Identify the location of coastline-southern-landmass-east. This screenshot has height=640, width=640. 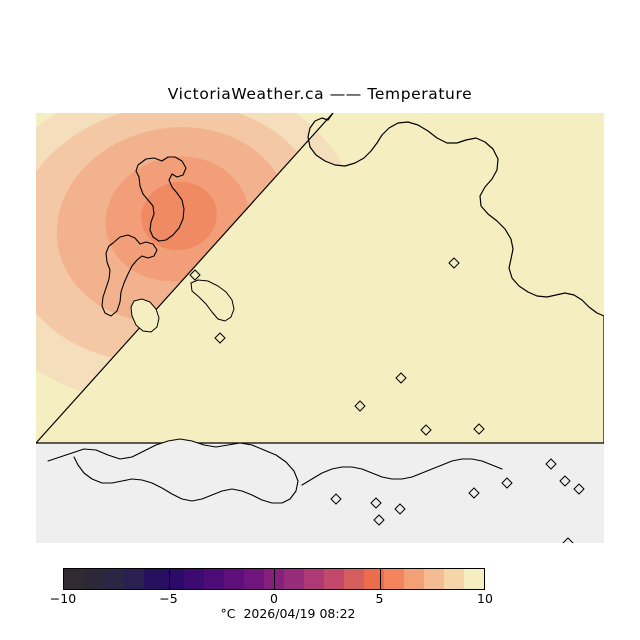
(402, 472).